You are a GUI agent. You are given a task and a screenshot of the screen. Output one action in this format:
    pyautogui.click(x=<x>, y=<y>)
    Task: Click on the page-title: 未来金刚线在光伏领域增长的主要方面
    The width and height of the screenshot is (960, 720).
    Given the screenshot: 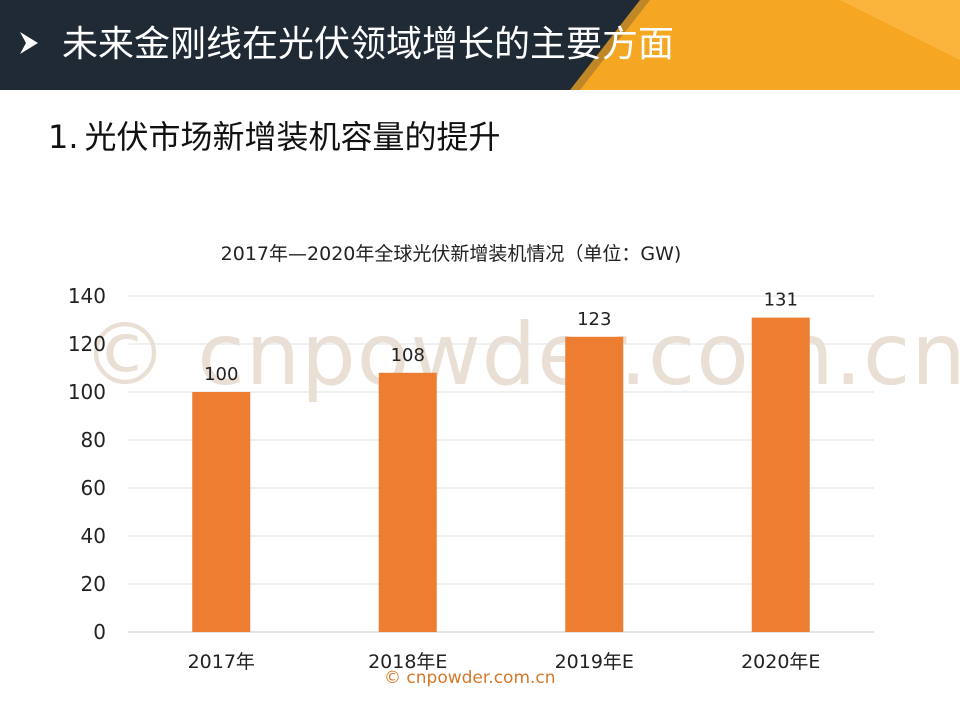 What is the action you would take?
    pyautogui.click(x=346, y=45)
    